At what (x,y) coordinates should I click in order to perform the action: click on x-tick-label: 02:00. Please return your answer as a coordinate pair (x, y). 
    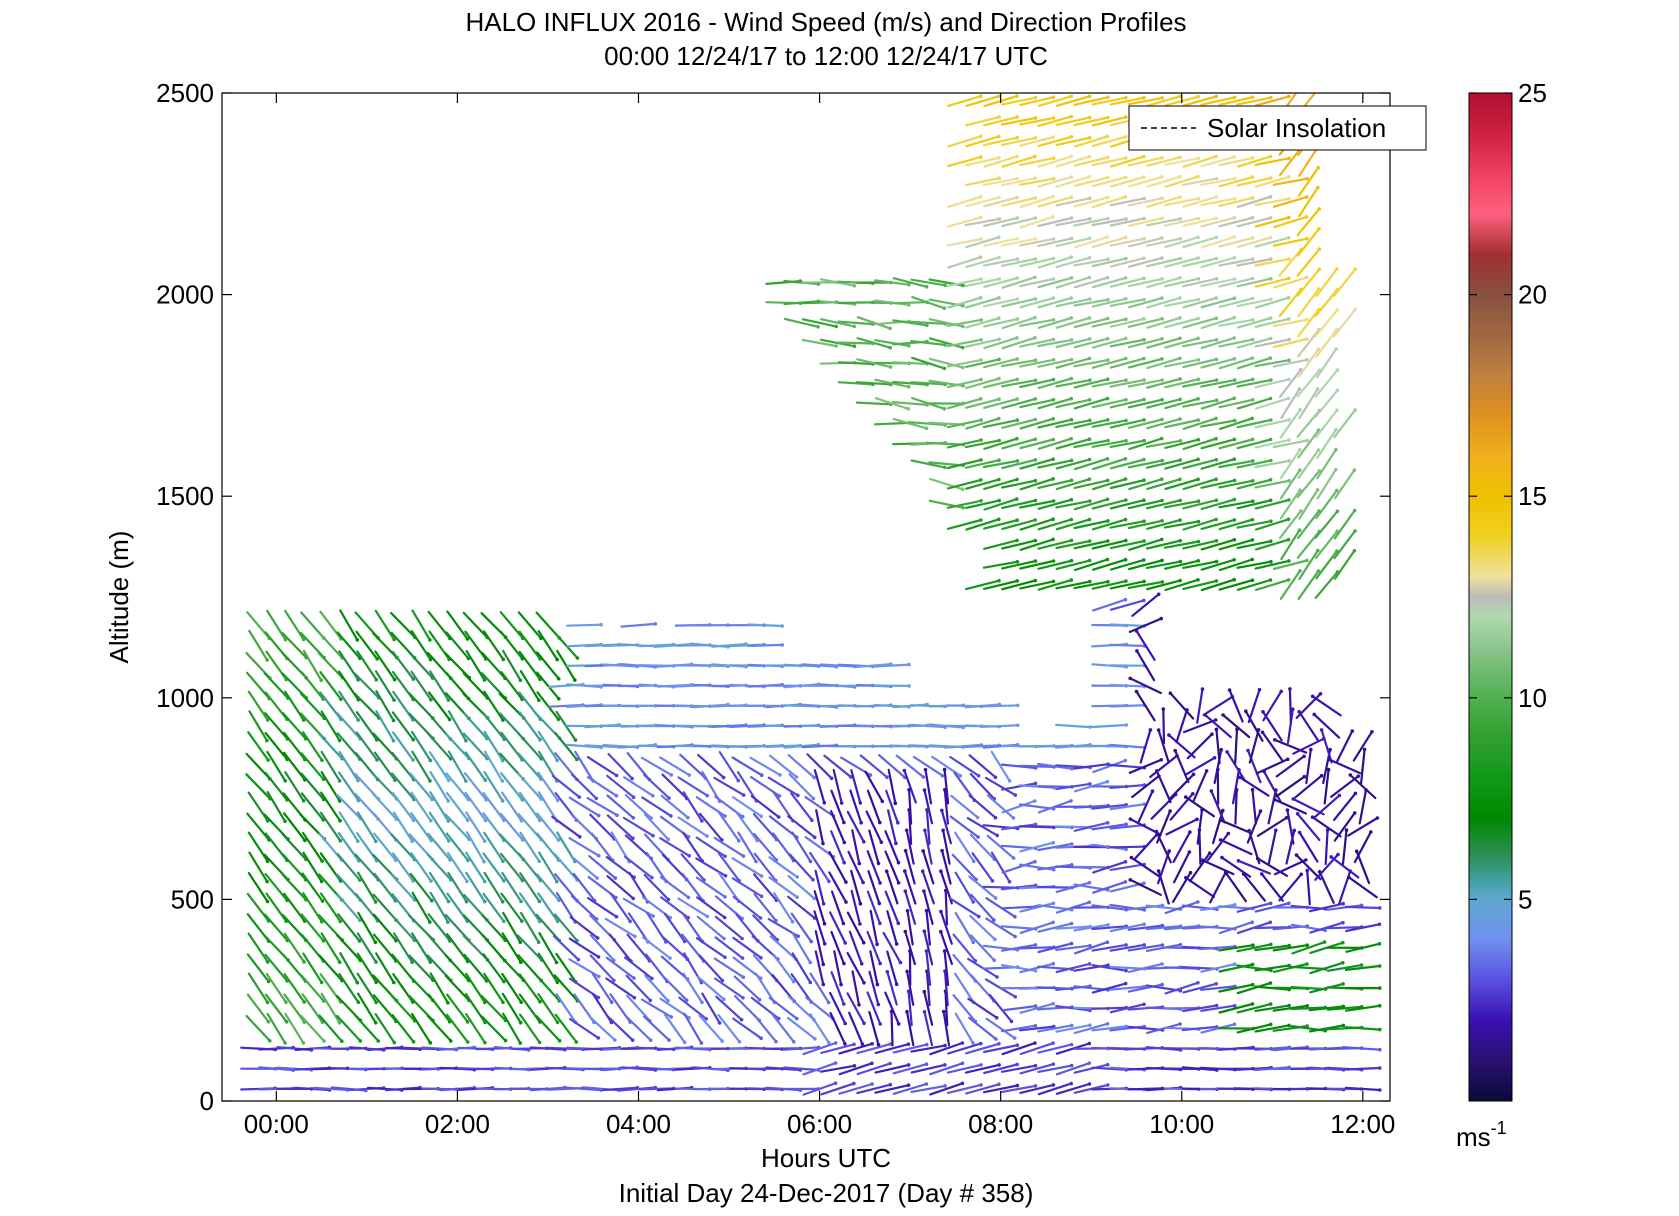
    Looking at the image, I should click on (457, 1124).